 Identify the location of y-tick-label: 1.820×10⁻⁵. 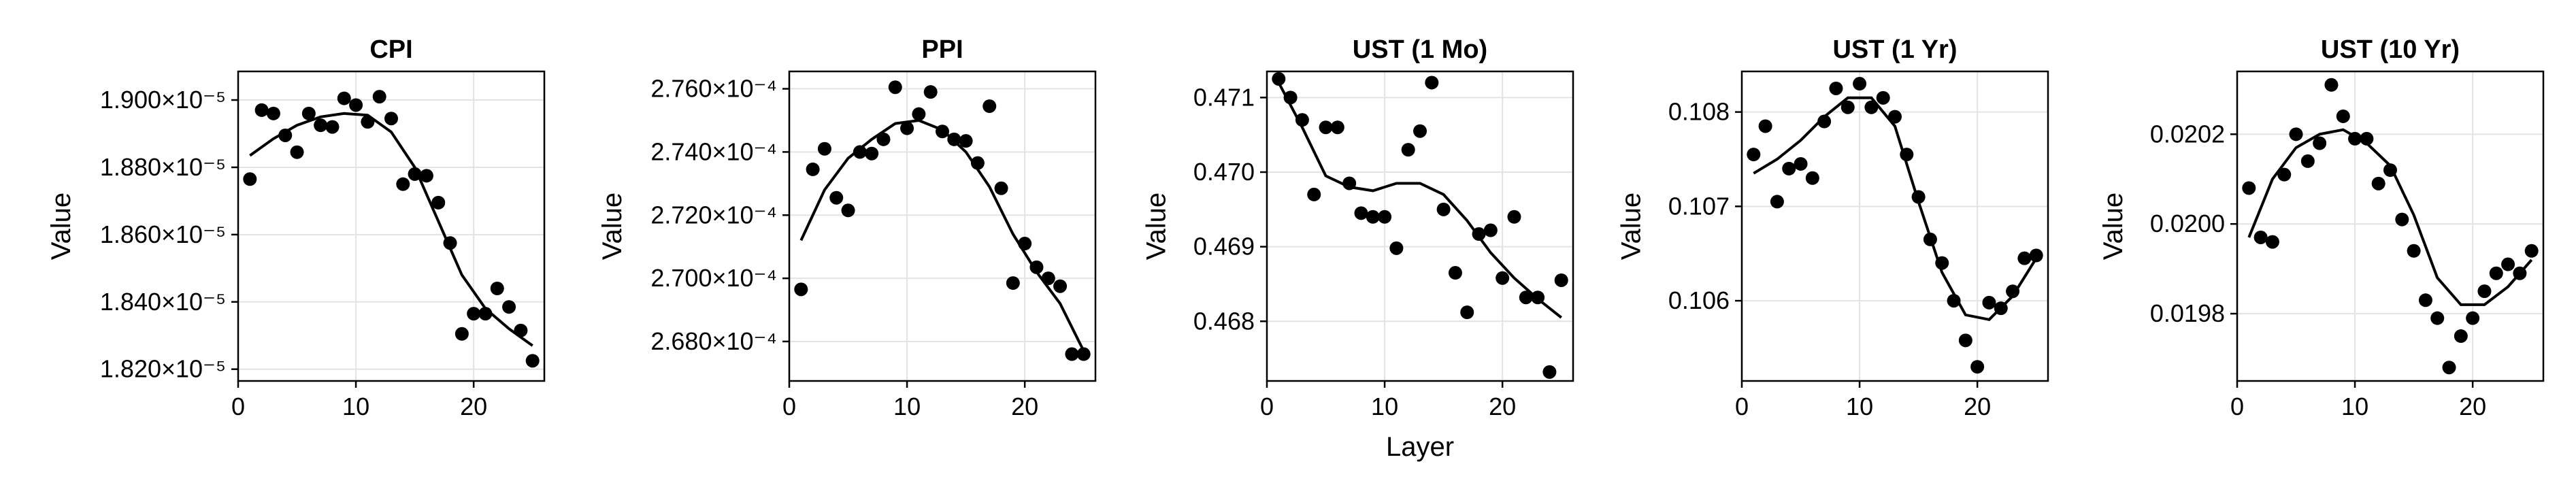
(163, 369).